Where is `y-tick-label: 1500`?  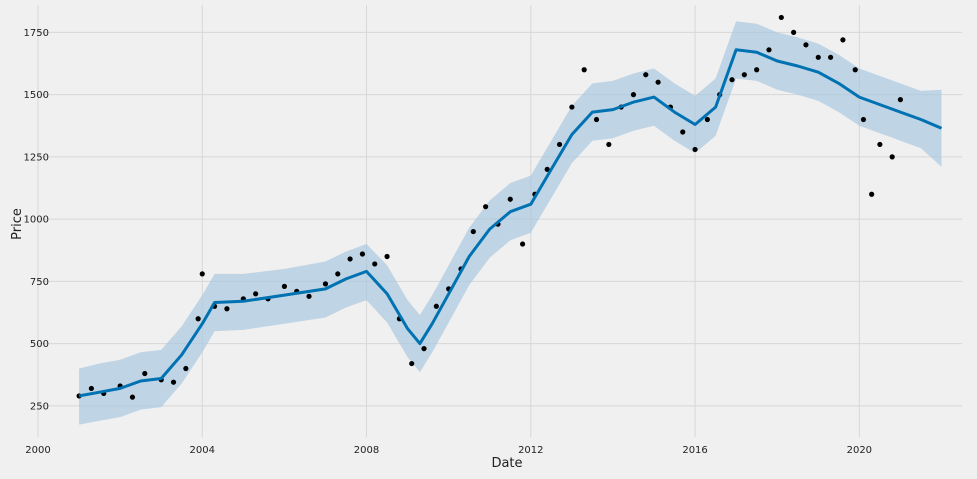 y-tick-label: 1500 is located at coordinates (36, 95).